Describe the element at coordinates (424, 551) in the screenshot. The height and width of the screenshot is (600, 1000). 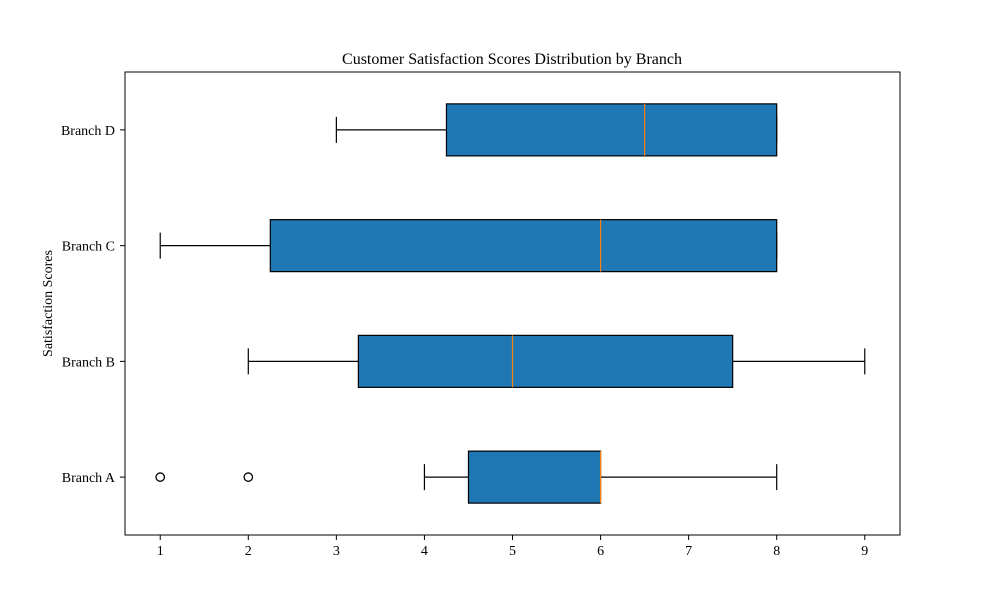
I see `x-tick-label: 4` at that location.